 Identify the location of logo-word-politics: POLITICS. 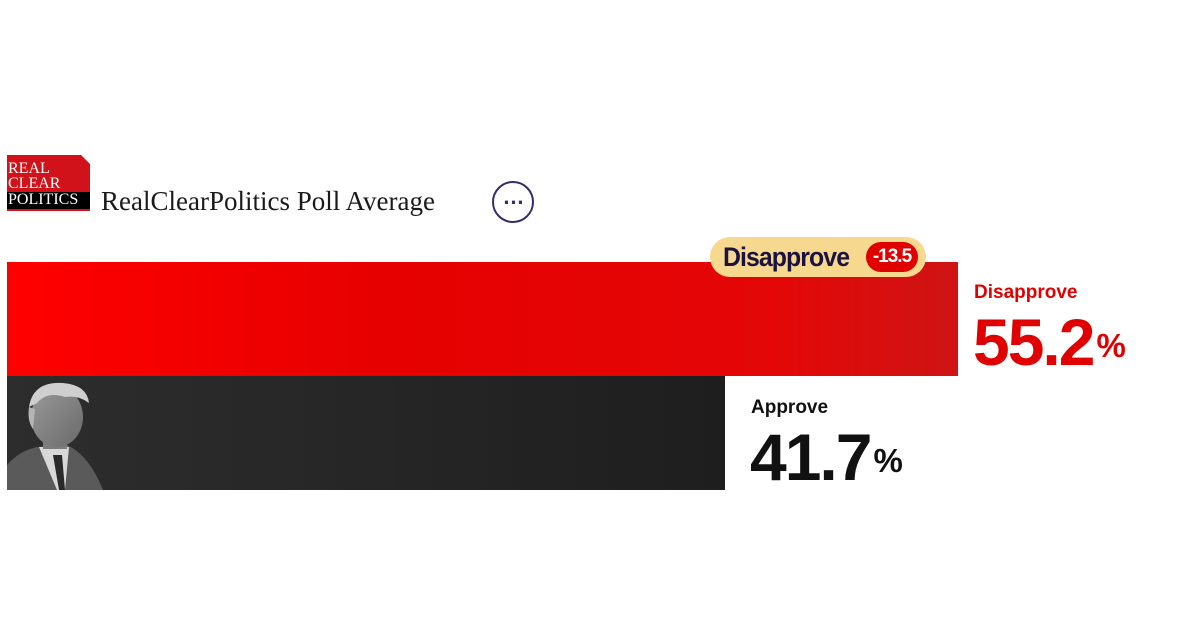
(48, 200).